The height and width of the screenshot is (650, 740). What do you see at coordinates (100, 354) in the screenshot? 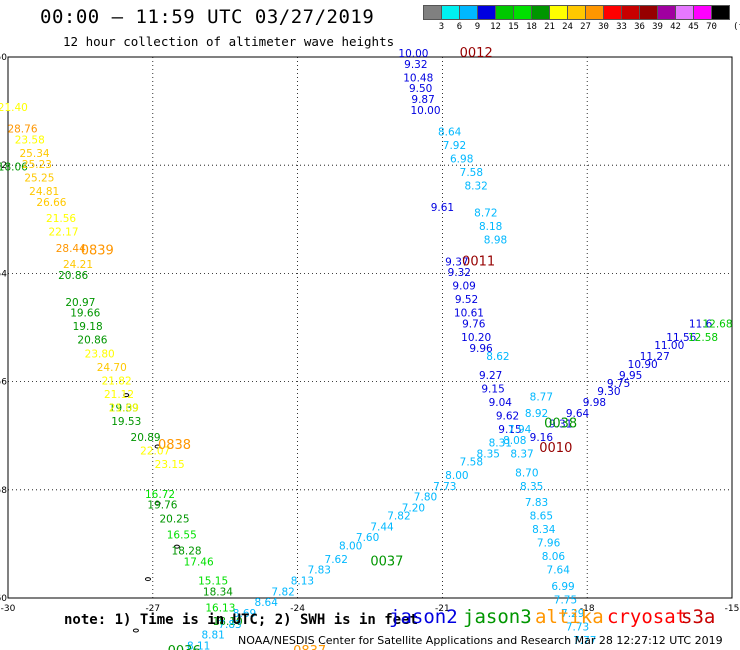
I see `data-point-label: 23.80` at bounding box center [100, 354].